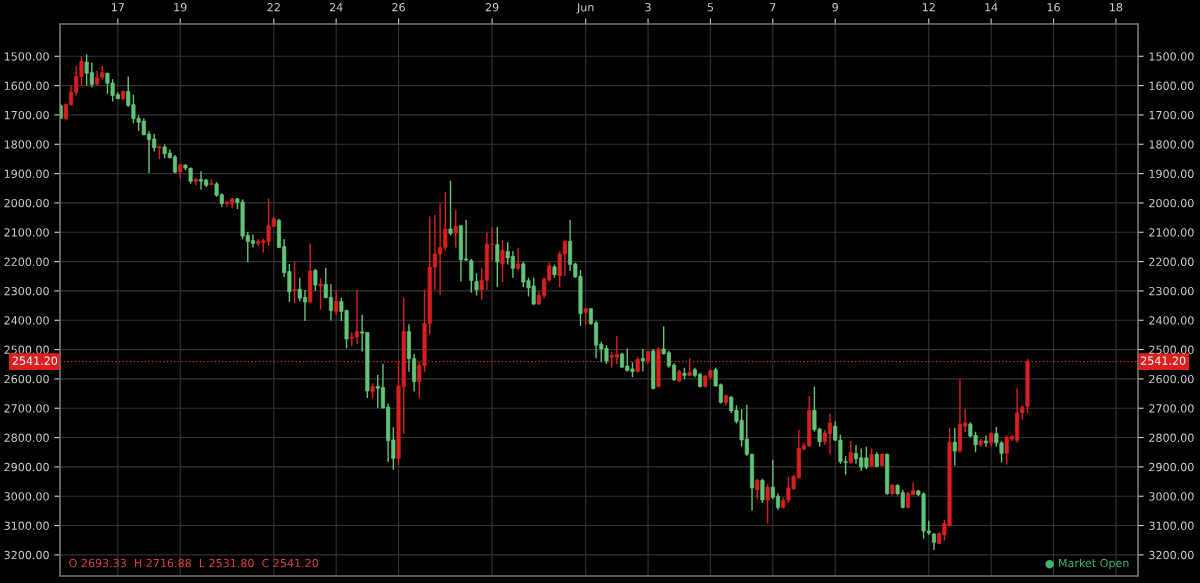  Describe the element at coordinates (26, 56) in the screenshot. I see `y-tick-label: 1500.00` at that location.